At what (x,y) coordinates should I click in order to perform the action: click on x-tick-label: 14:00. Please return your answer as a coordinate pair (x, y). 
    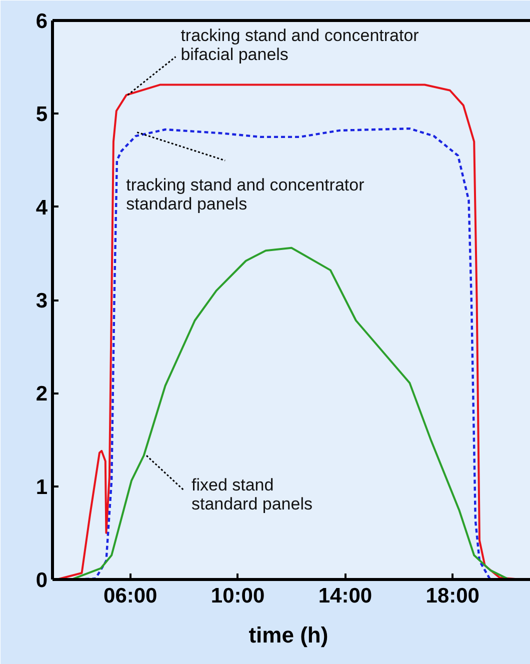
    Looking at the image, I should click on (345, 596).